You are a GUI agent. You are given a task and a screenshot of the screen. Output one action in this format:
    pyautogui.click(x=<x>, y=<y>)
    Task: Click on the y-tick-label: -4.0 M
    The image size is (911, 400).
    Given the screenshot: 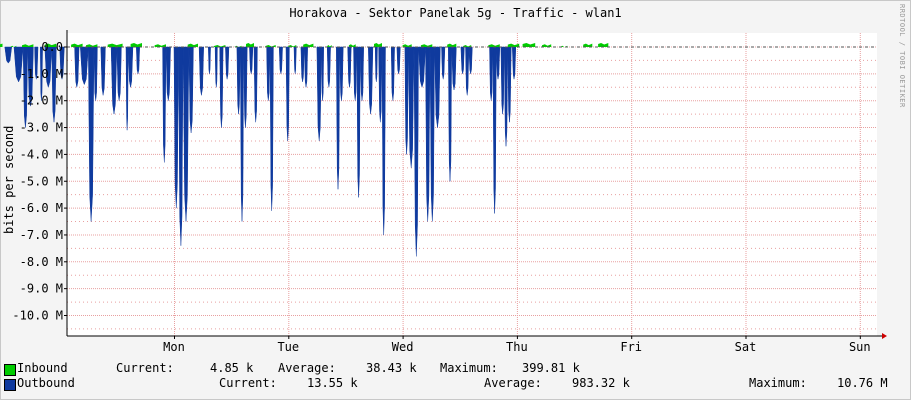 What is the action you would take?
    pyautogui.click(x=41, y=154)
    